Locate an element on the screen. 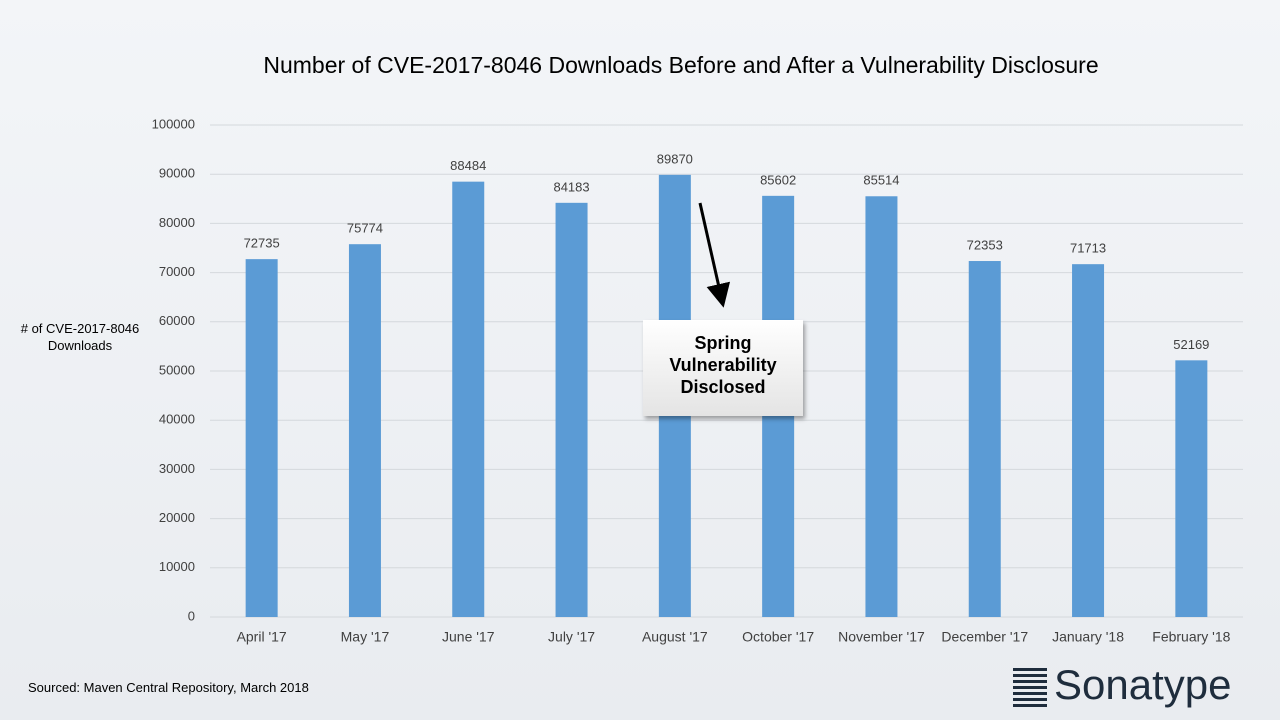 The image size is (1280, 720). value-label: 71713 is located at coordinates (1088, 248).